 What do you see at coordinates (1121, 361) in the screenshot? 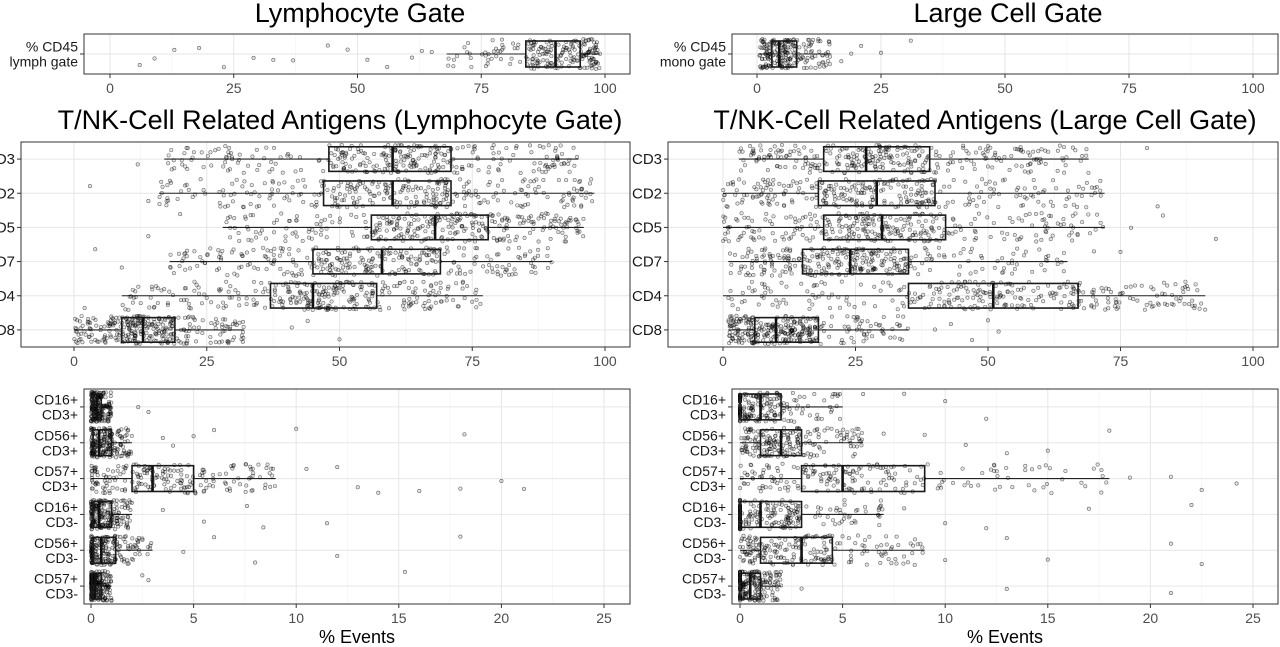
I see `x-tick-label: 75` at bounding box center [1121, 361].